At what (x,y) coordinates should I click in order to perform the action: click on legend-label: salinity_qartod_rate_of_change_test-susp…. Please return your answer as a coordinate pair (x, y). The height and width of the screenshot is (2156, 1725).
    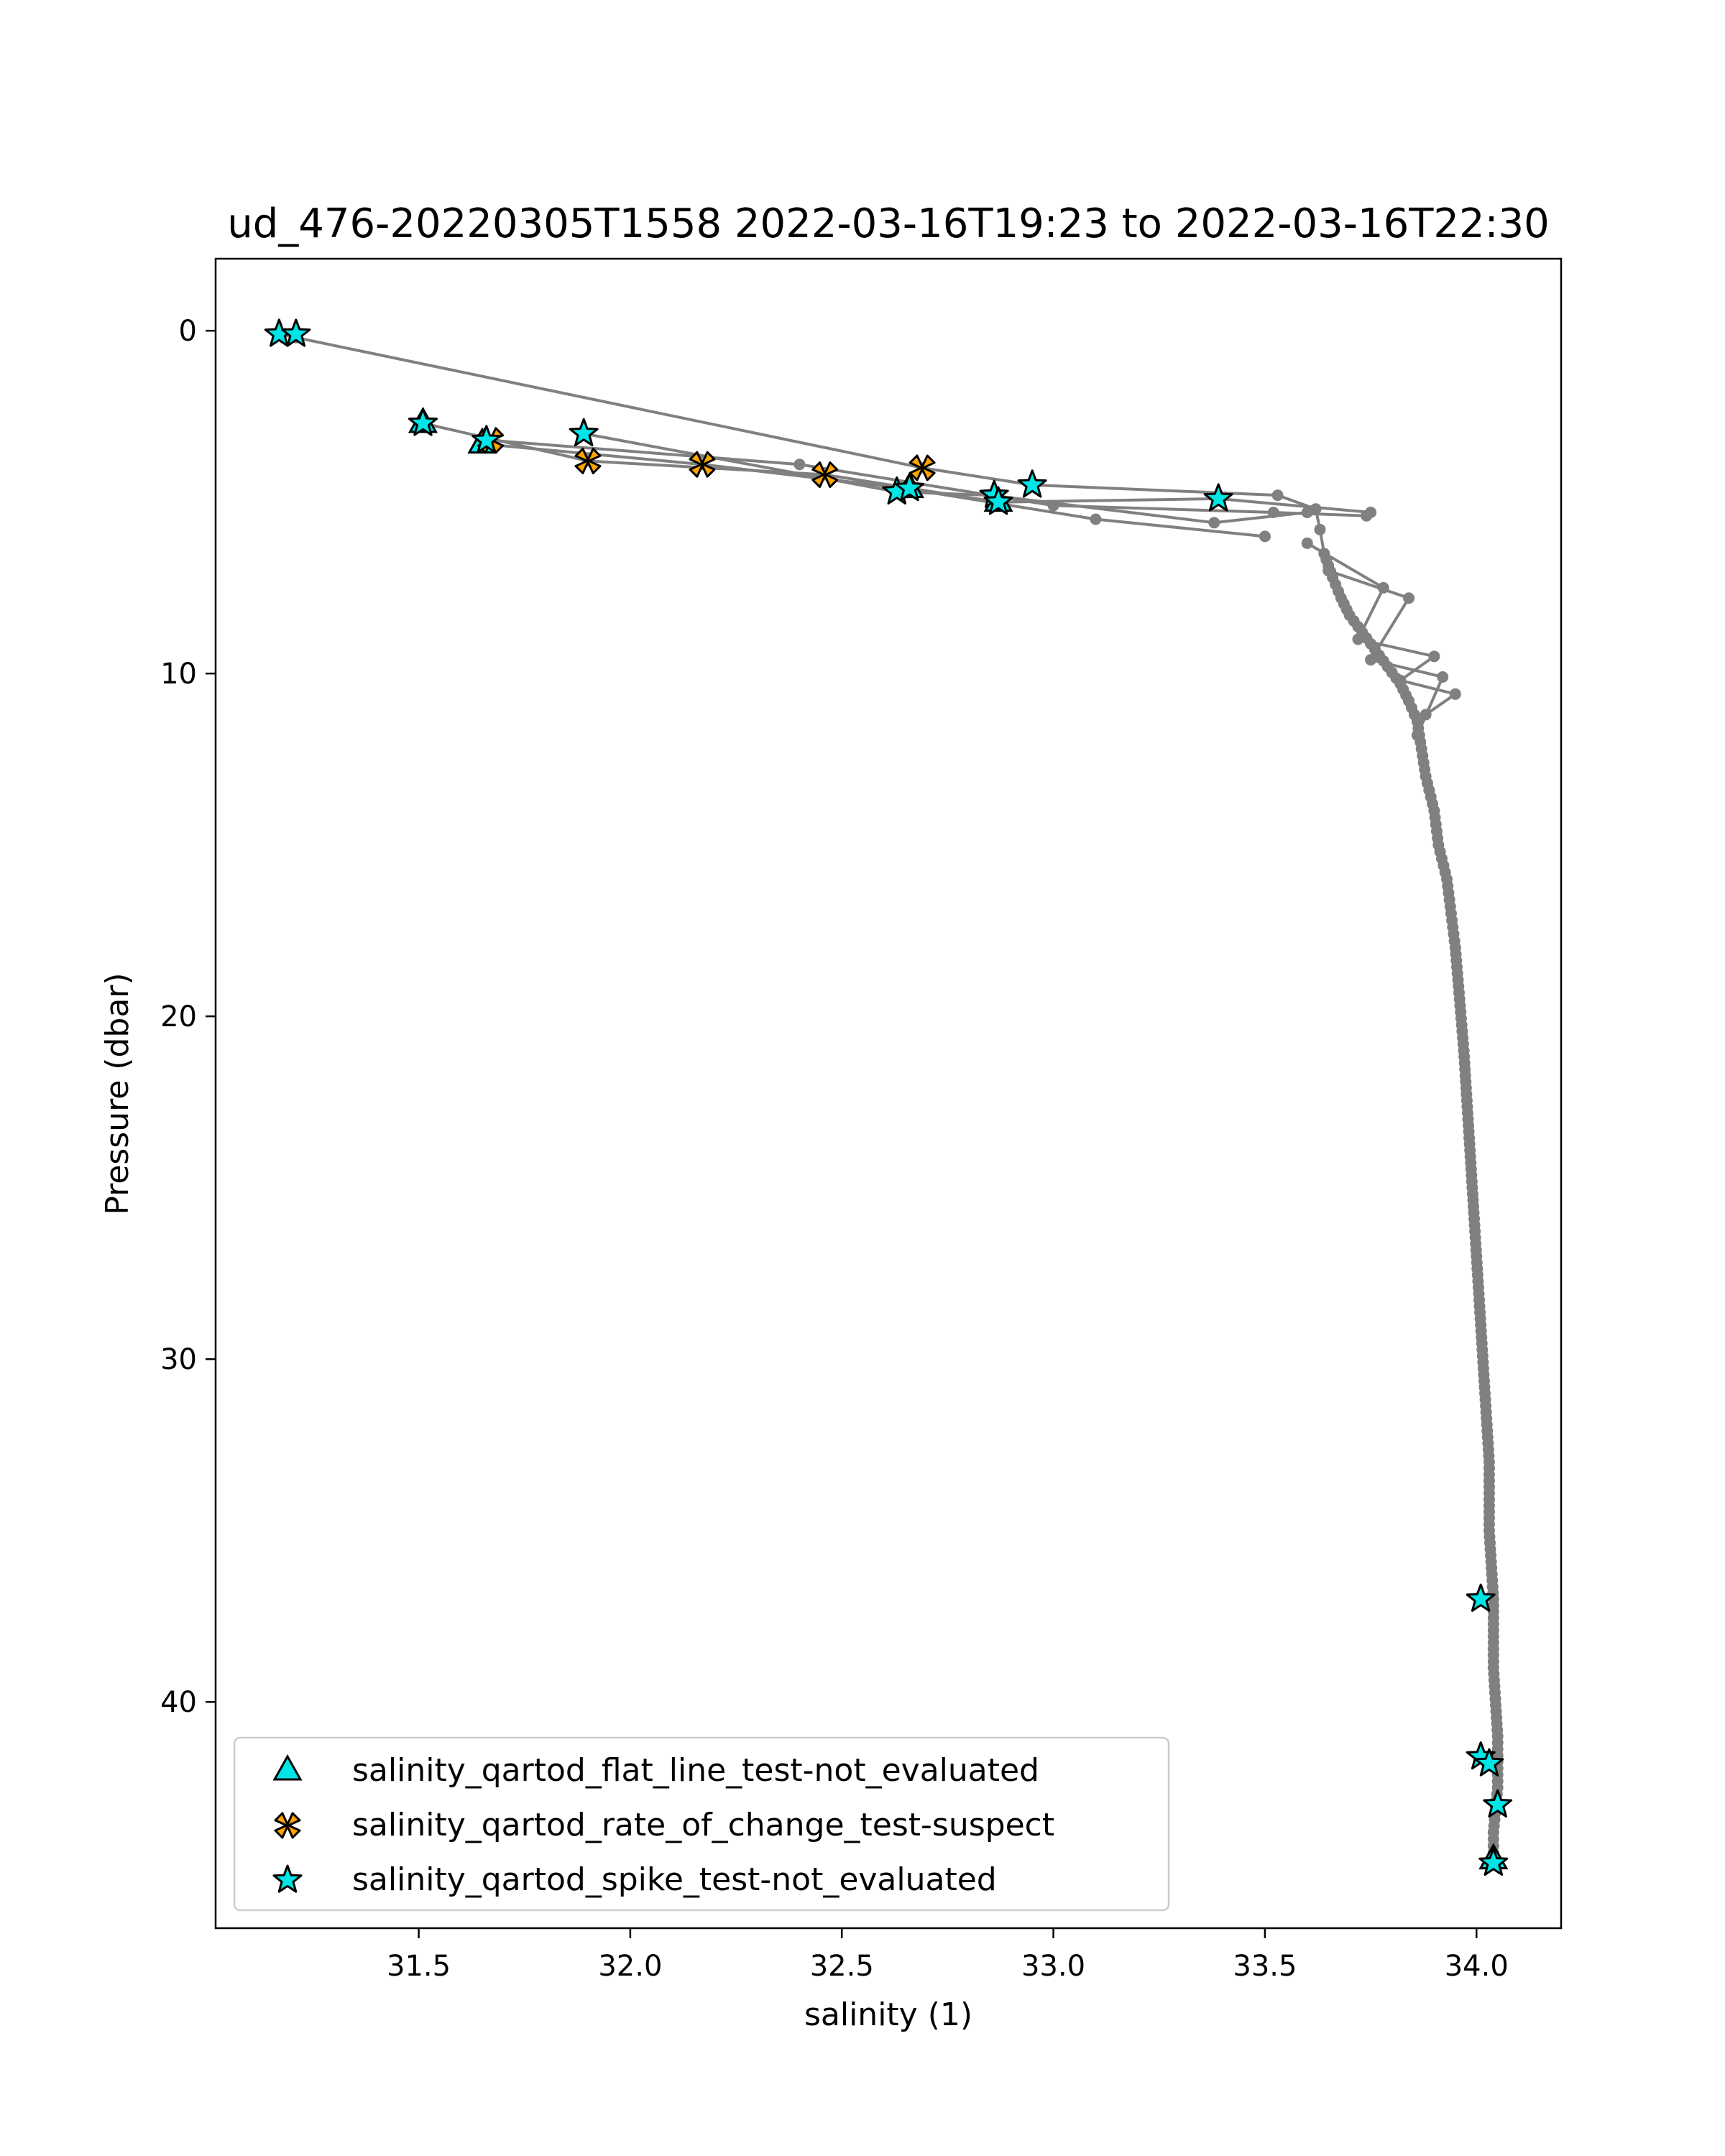
    Looking at the image, I should click on (703, 1825).